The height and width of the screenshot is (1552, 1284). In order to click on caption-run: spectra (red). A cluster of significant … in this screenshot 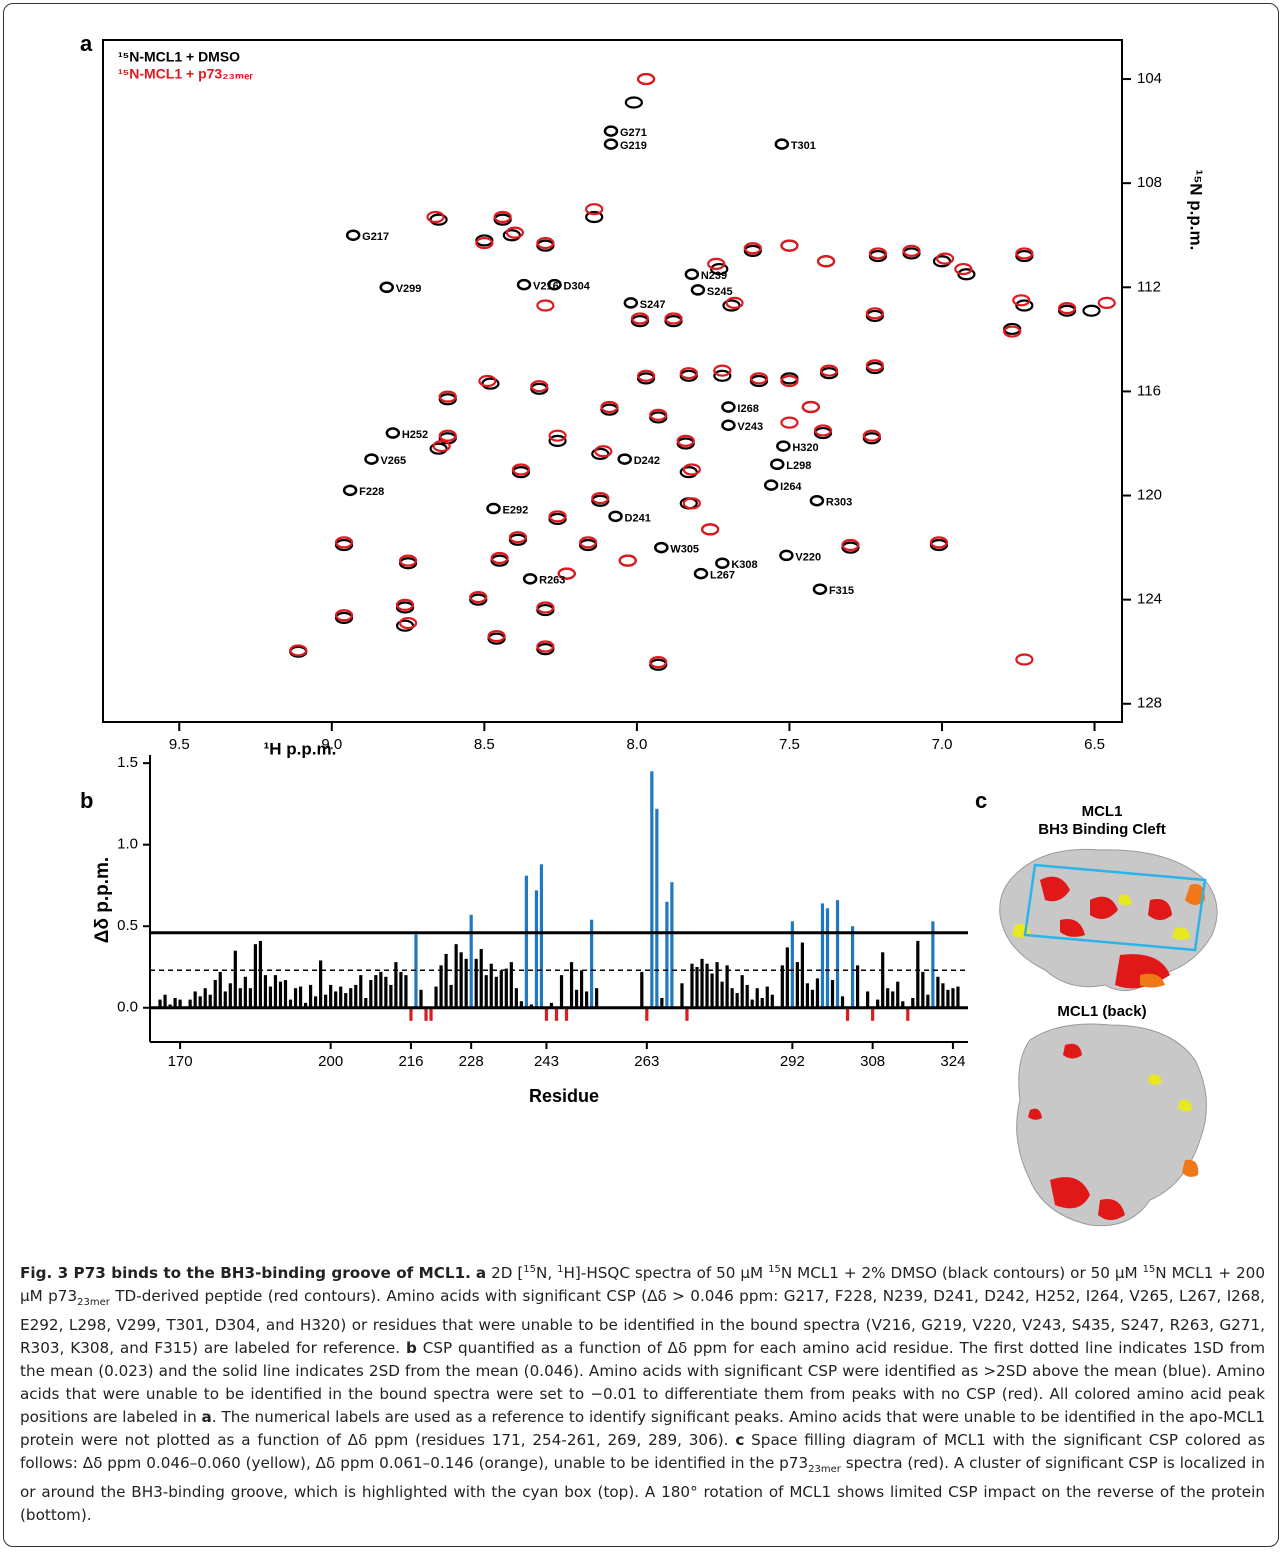, I will do `click(642, 1489)`.